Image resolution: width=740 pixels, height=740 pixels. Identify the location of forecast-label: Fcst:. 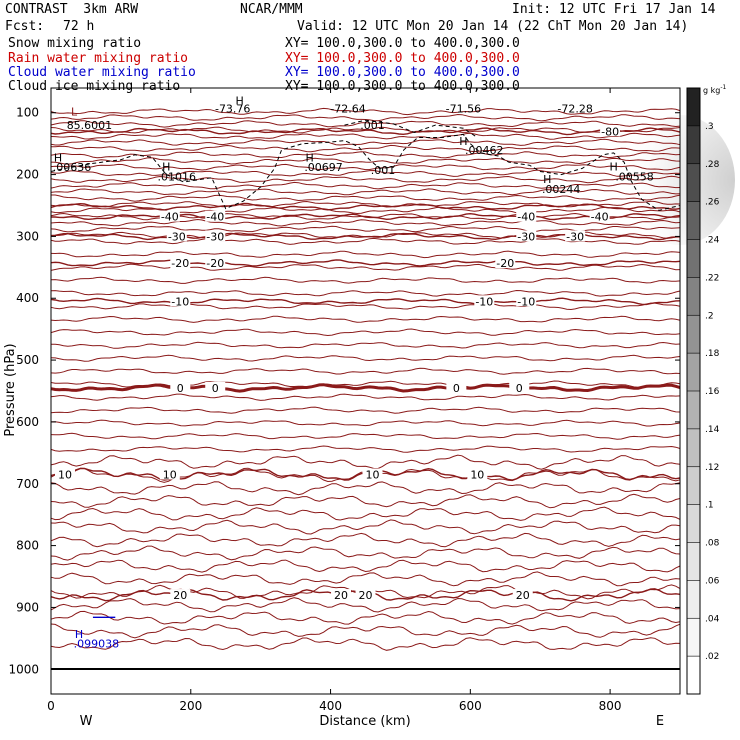
(25, 26).